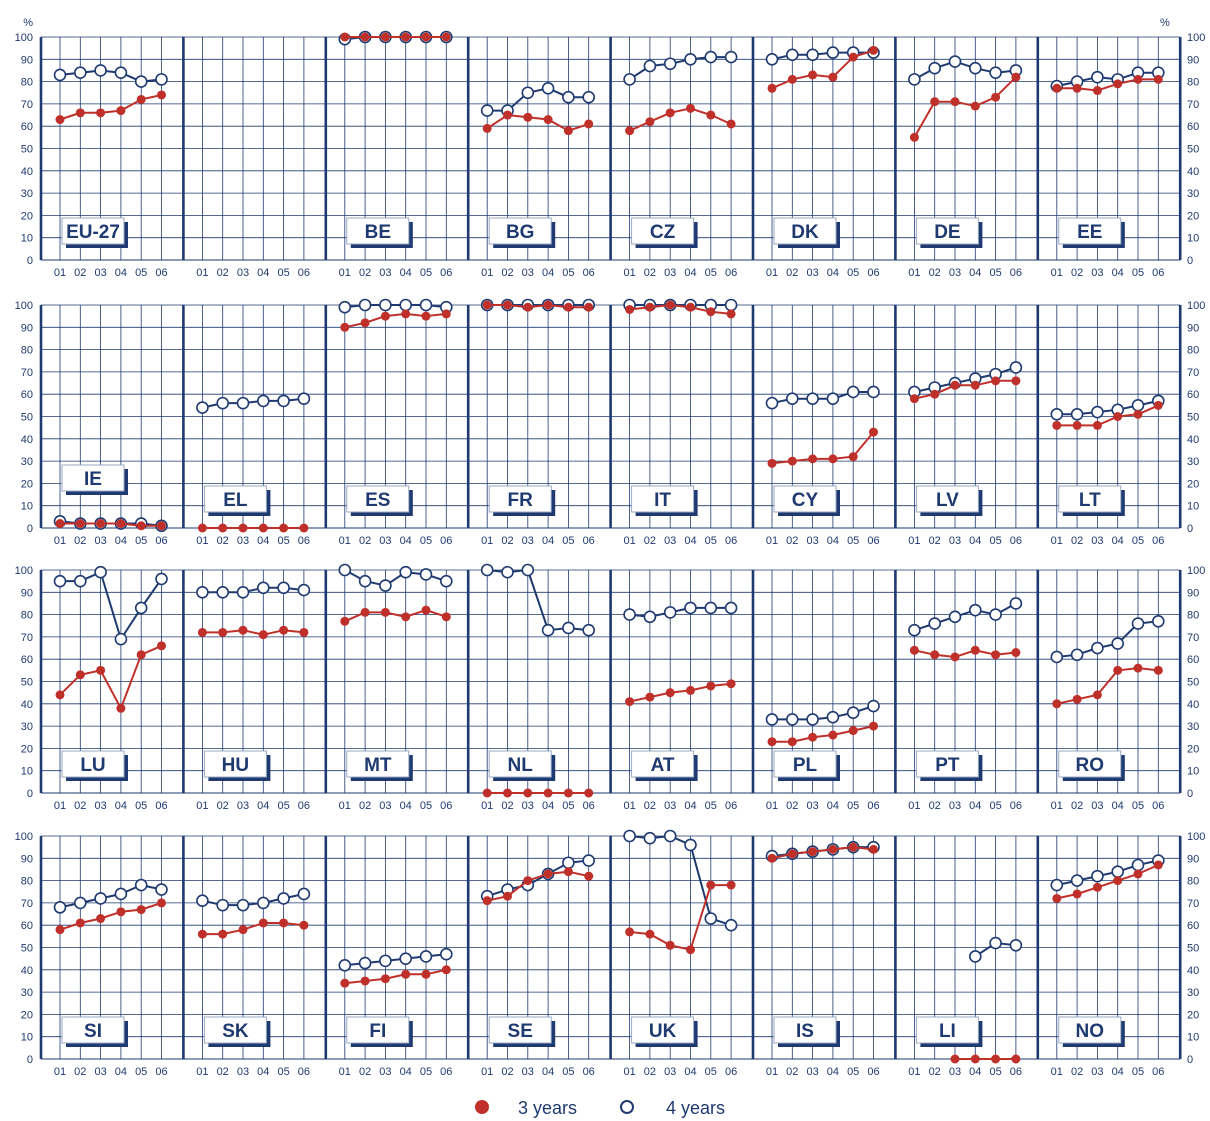 Image resolution: width=1210 pixels, height=1121 pixels. What do you see at coordinates (395, 320) in the screenshot?
I see `series-3-years-es-line` at bounding box center [395, 320].